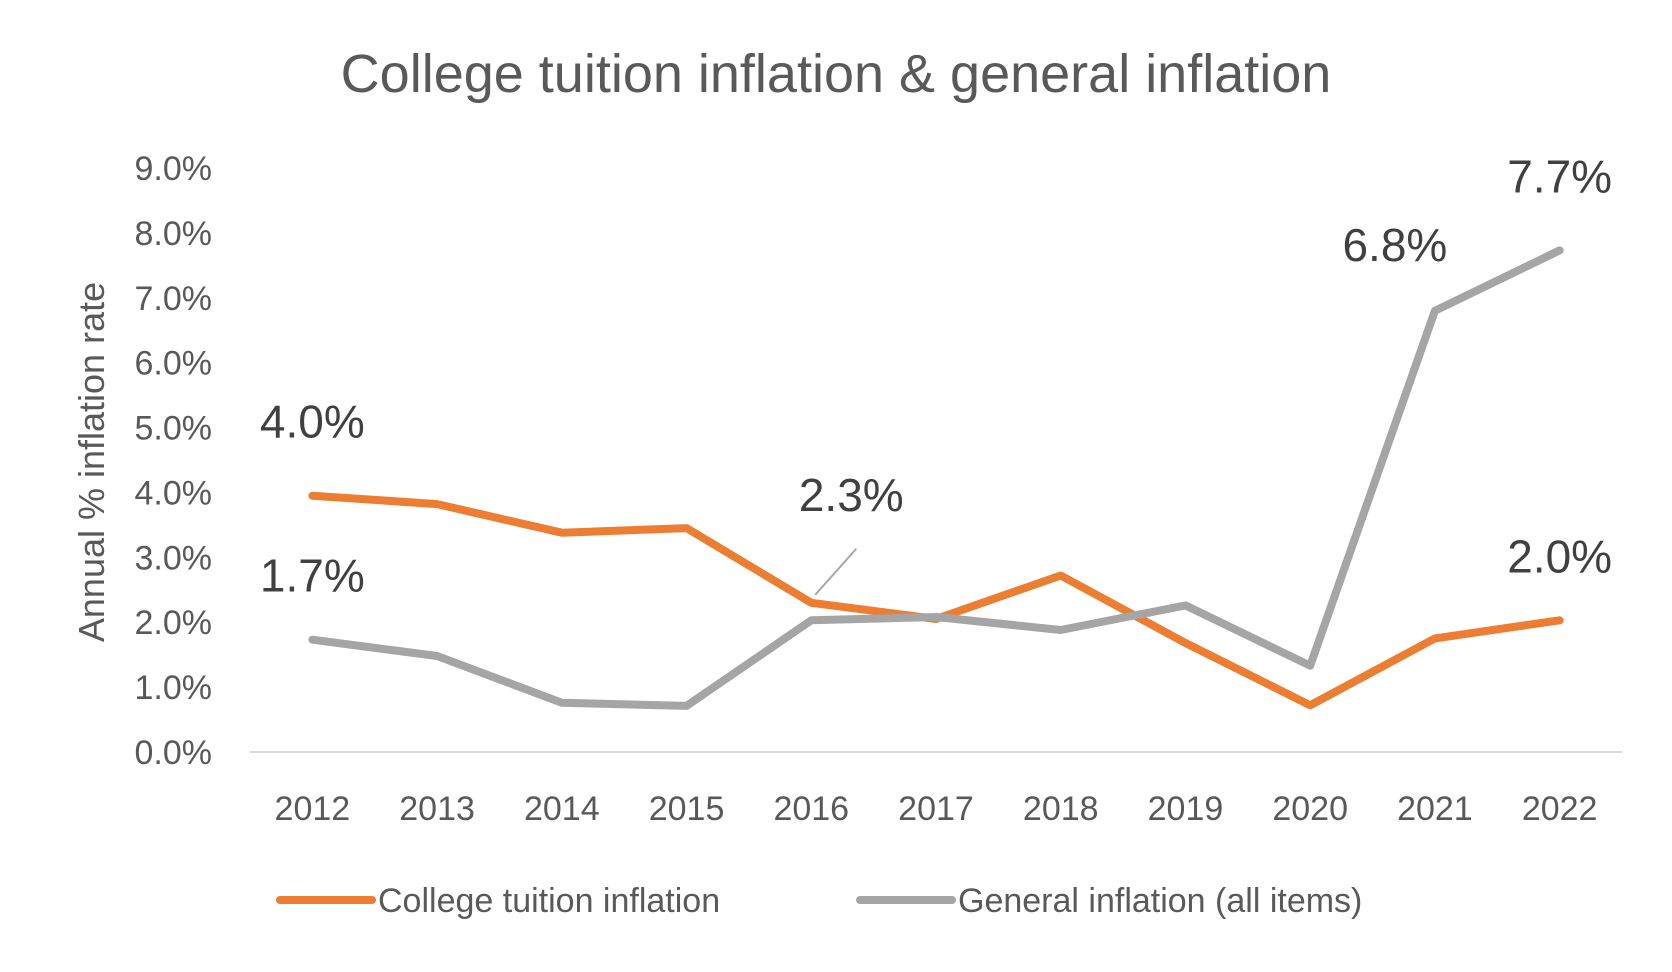 This screenshot has height=972, width=1672. Describe the element at coordinates (312, 422) in the screenshot. I see `data-label: 4.0%` at that location.